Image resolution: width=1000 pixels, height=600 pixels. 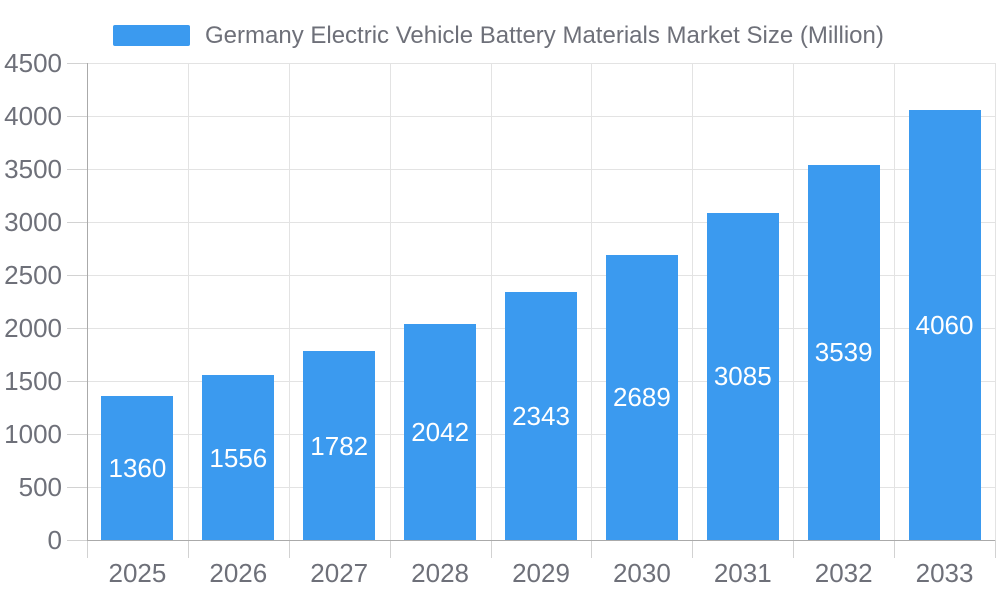 I want to click on legend-swatch, so click(x=151, y=35).